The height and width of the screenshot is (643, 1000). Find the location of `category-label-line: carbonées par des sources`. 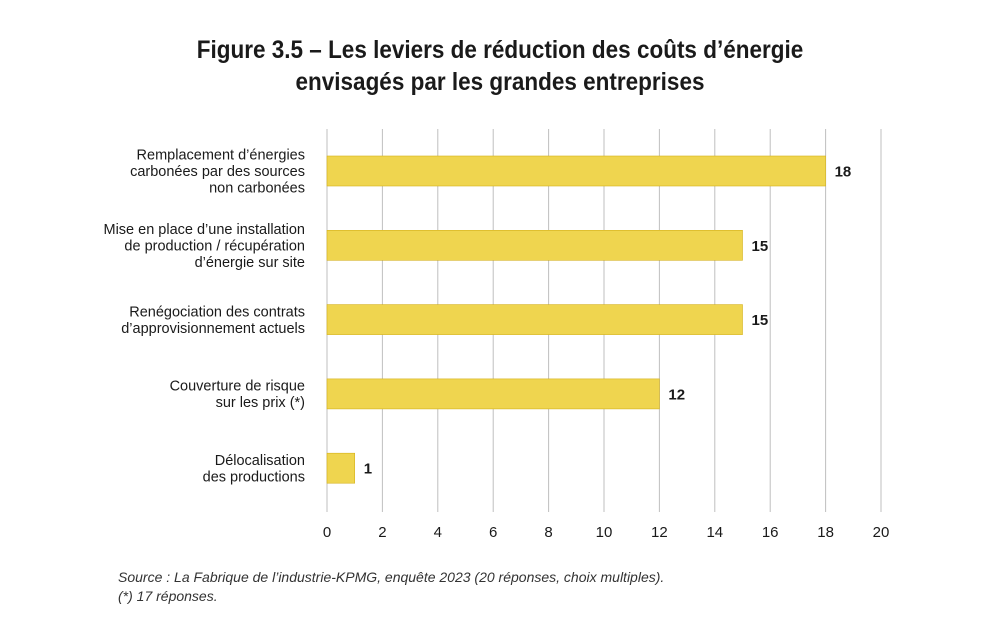

category-label-line: carbonées par des sources is located at coordinates (217, 172).